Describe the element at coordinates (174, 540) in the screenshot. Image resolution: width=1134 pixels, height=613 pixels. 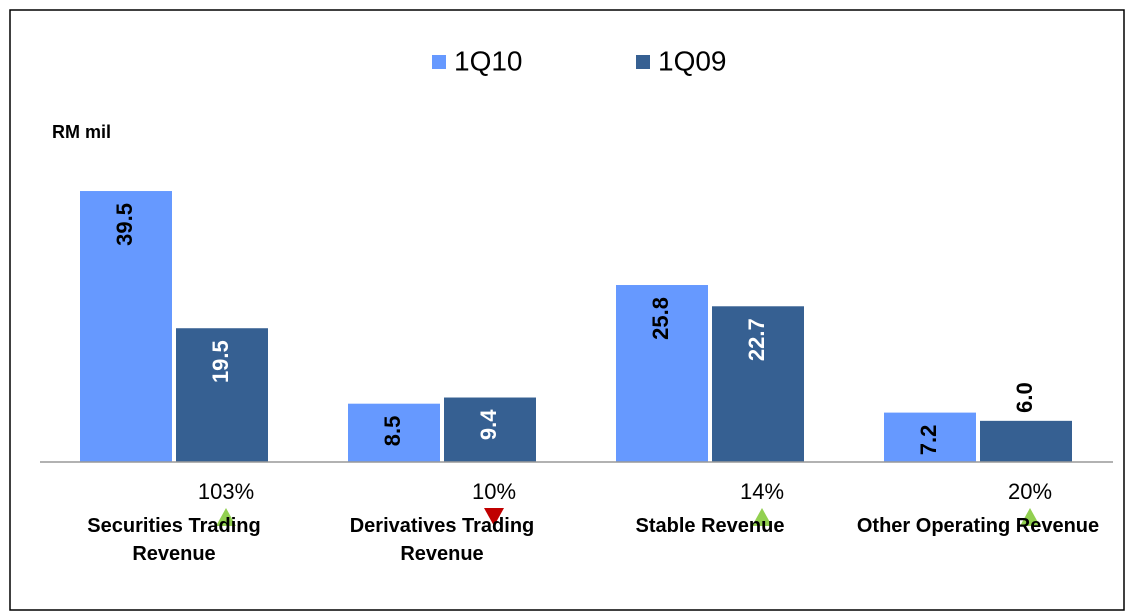
I see `category-label: Securities Trading Revenue` at that location.